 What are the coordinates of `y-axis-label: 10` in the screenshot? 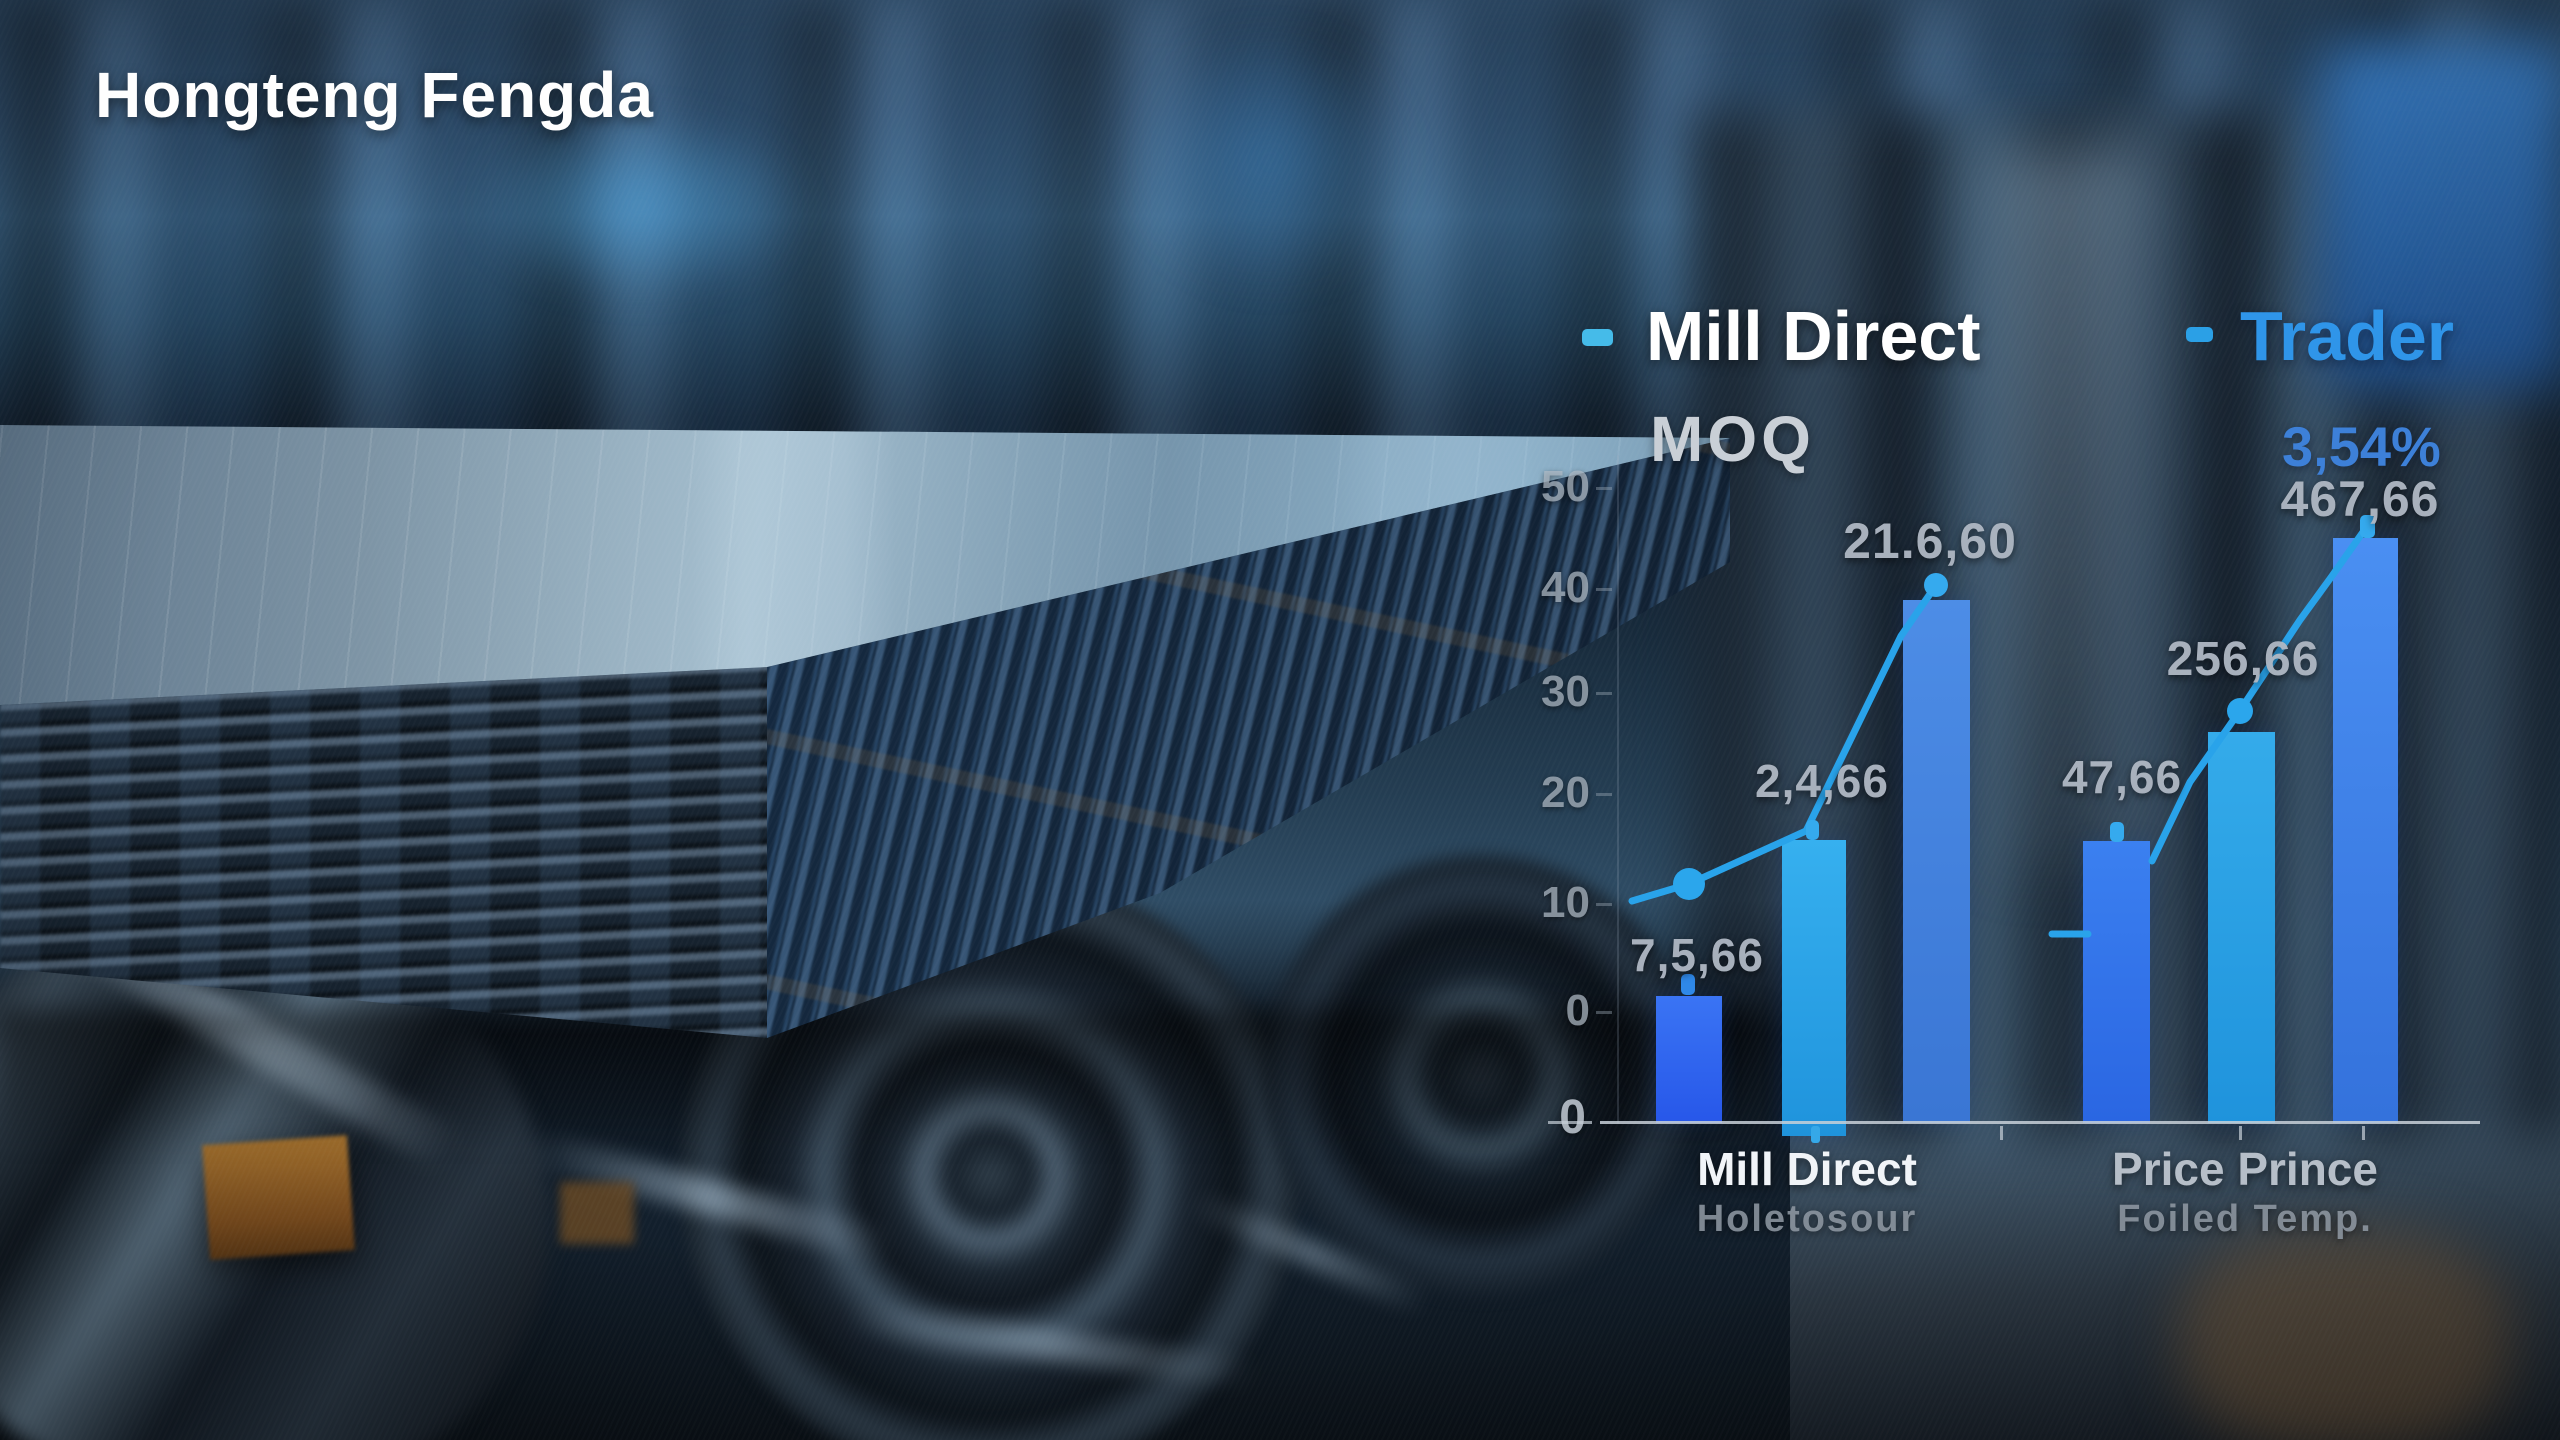 It's located at (1565, 902).